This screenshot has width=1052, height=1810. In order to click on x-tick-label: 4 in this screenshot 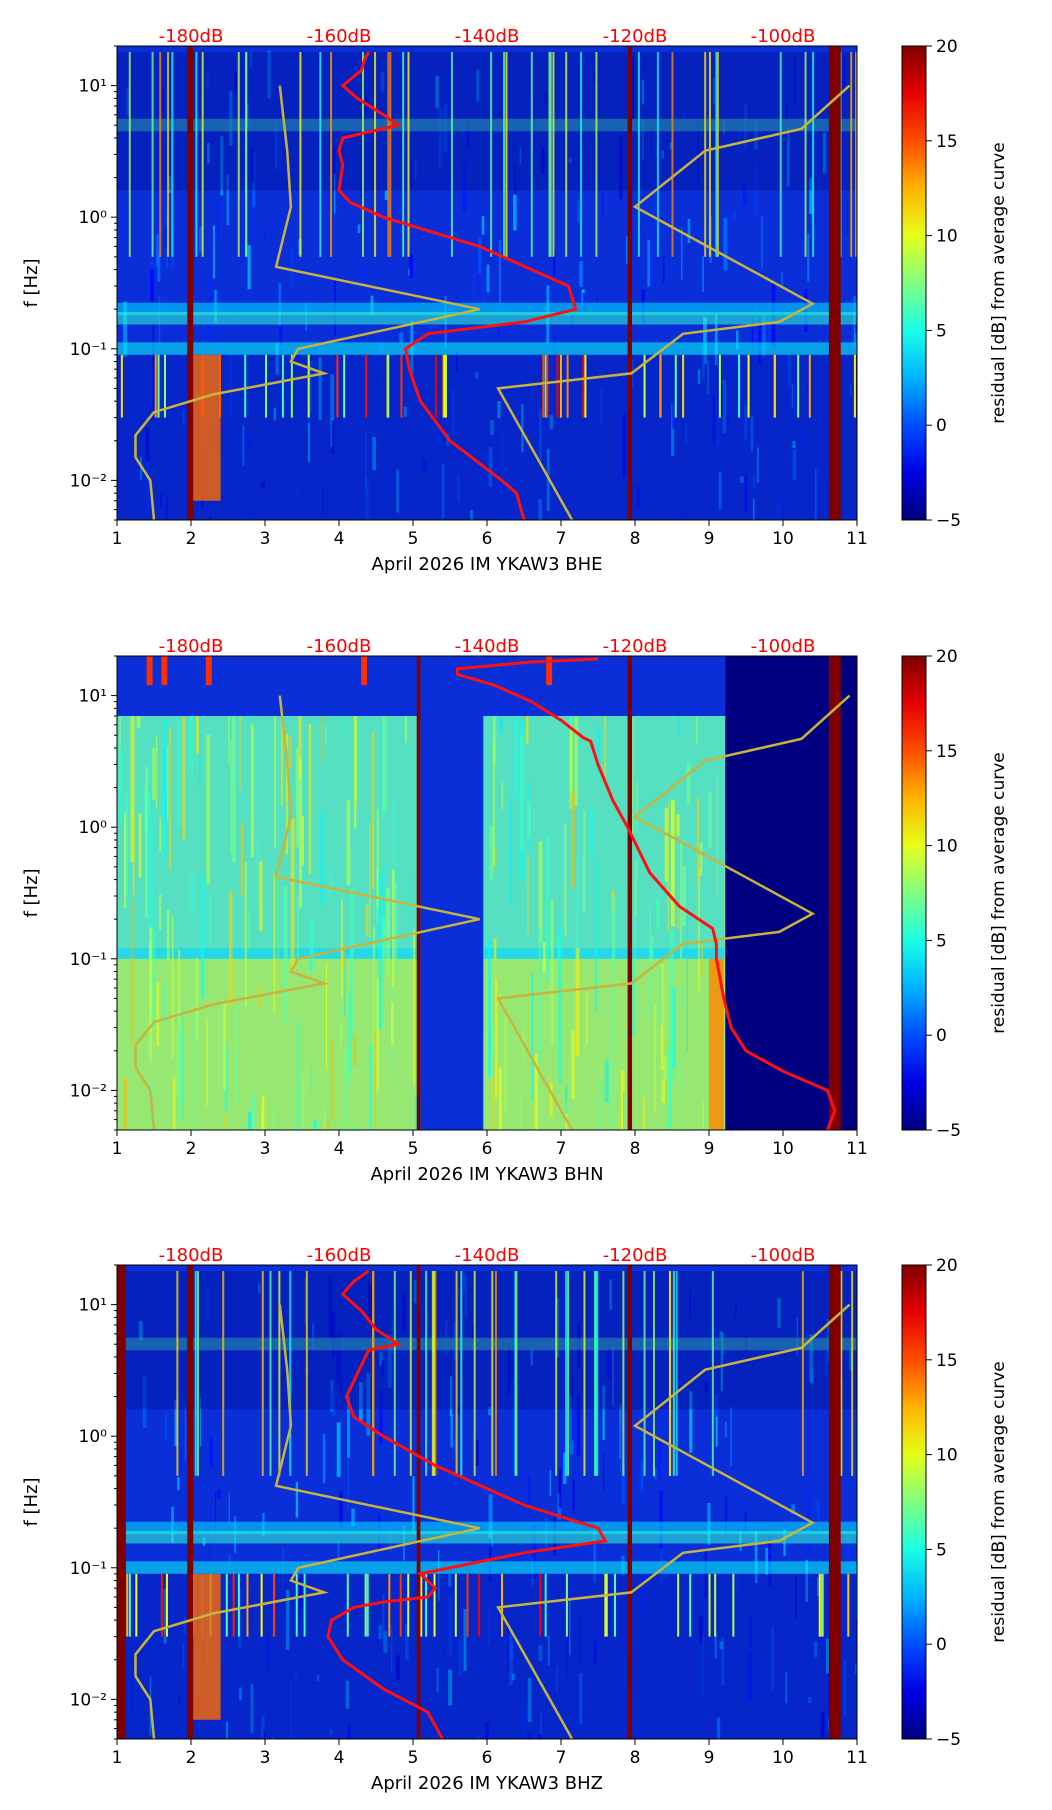, I will do `click(339, 1758)`.